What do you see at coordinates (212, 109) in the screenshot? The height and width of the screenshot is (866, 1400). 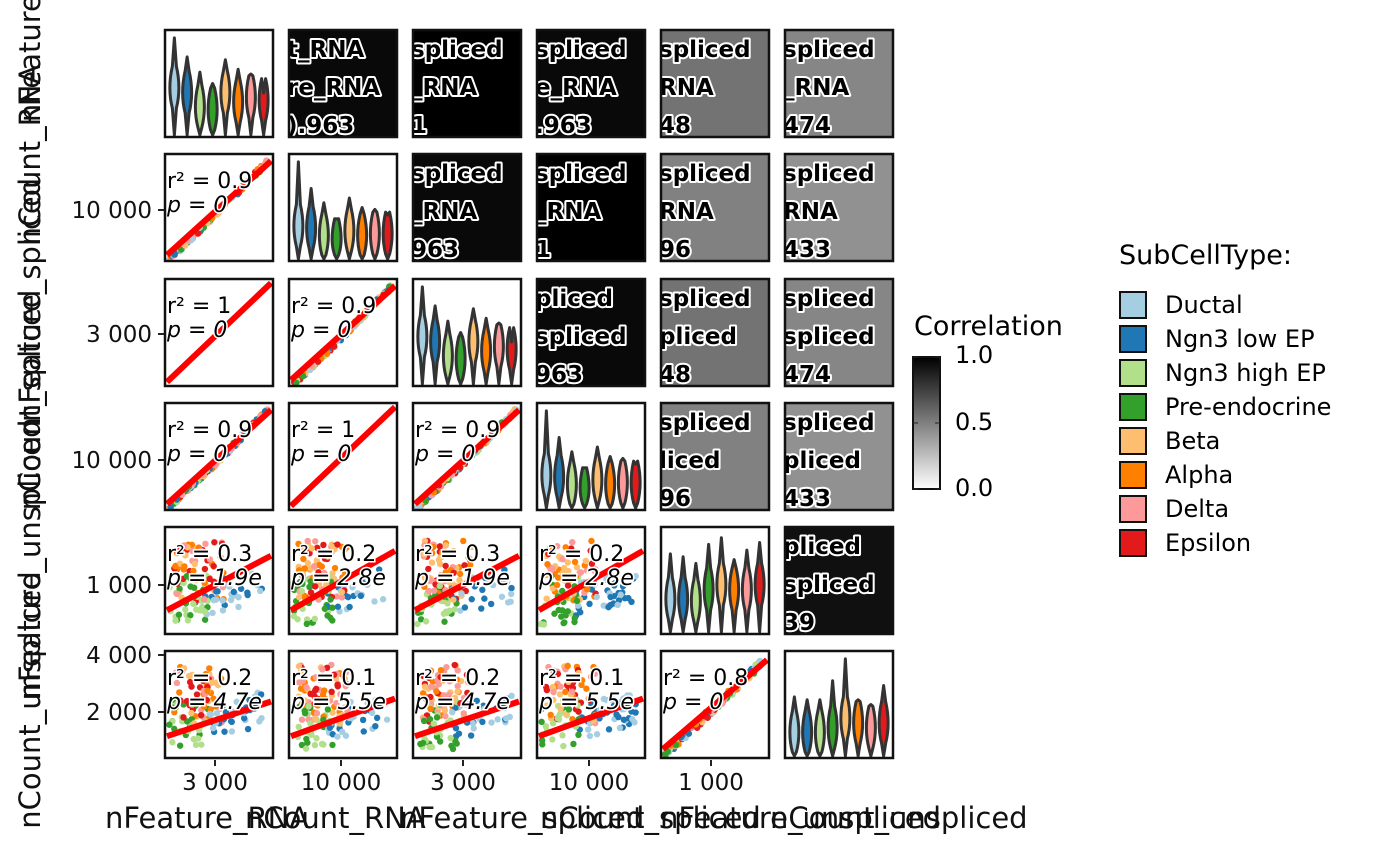 I see `violin-pre-endocrine` at bounding box center [212, 109].